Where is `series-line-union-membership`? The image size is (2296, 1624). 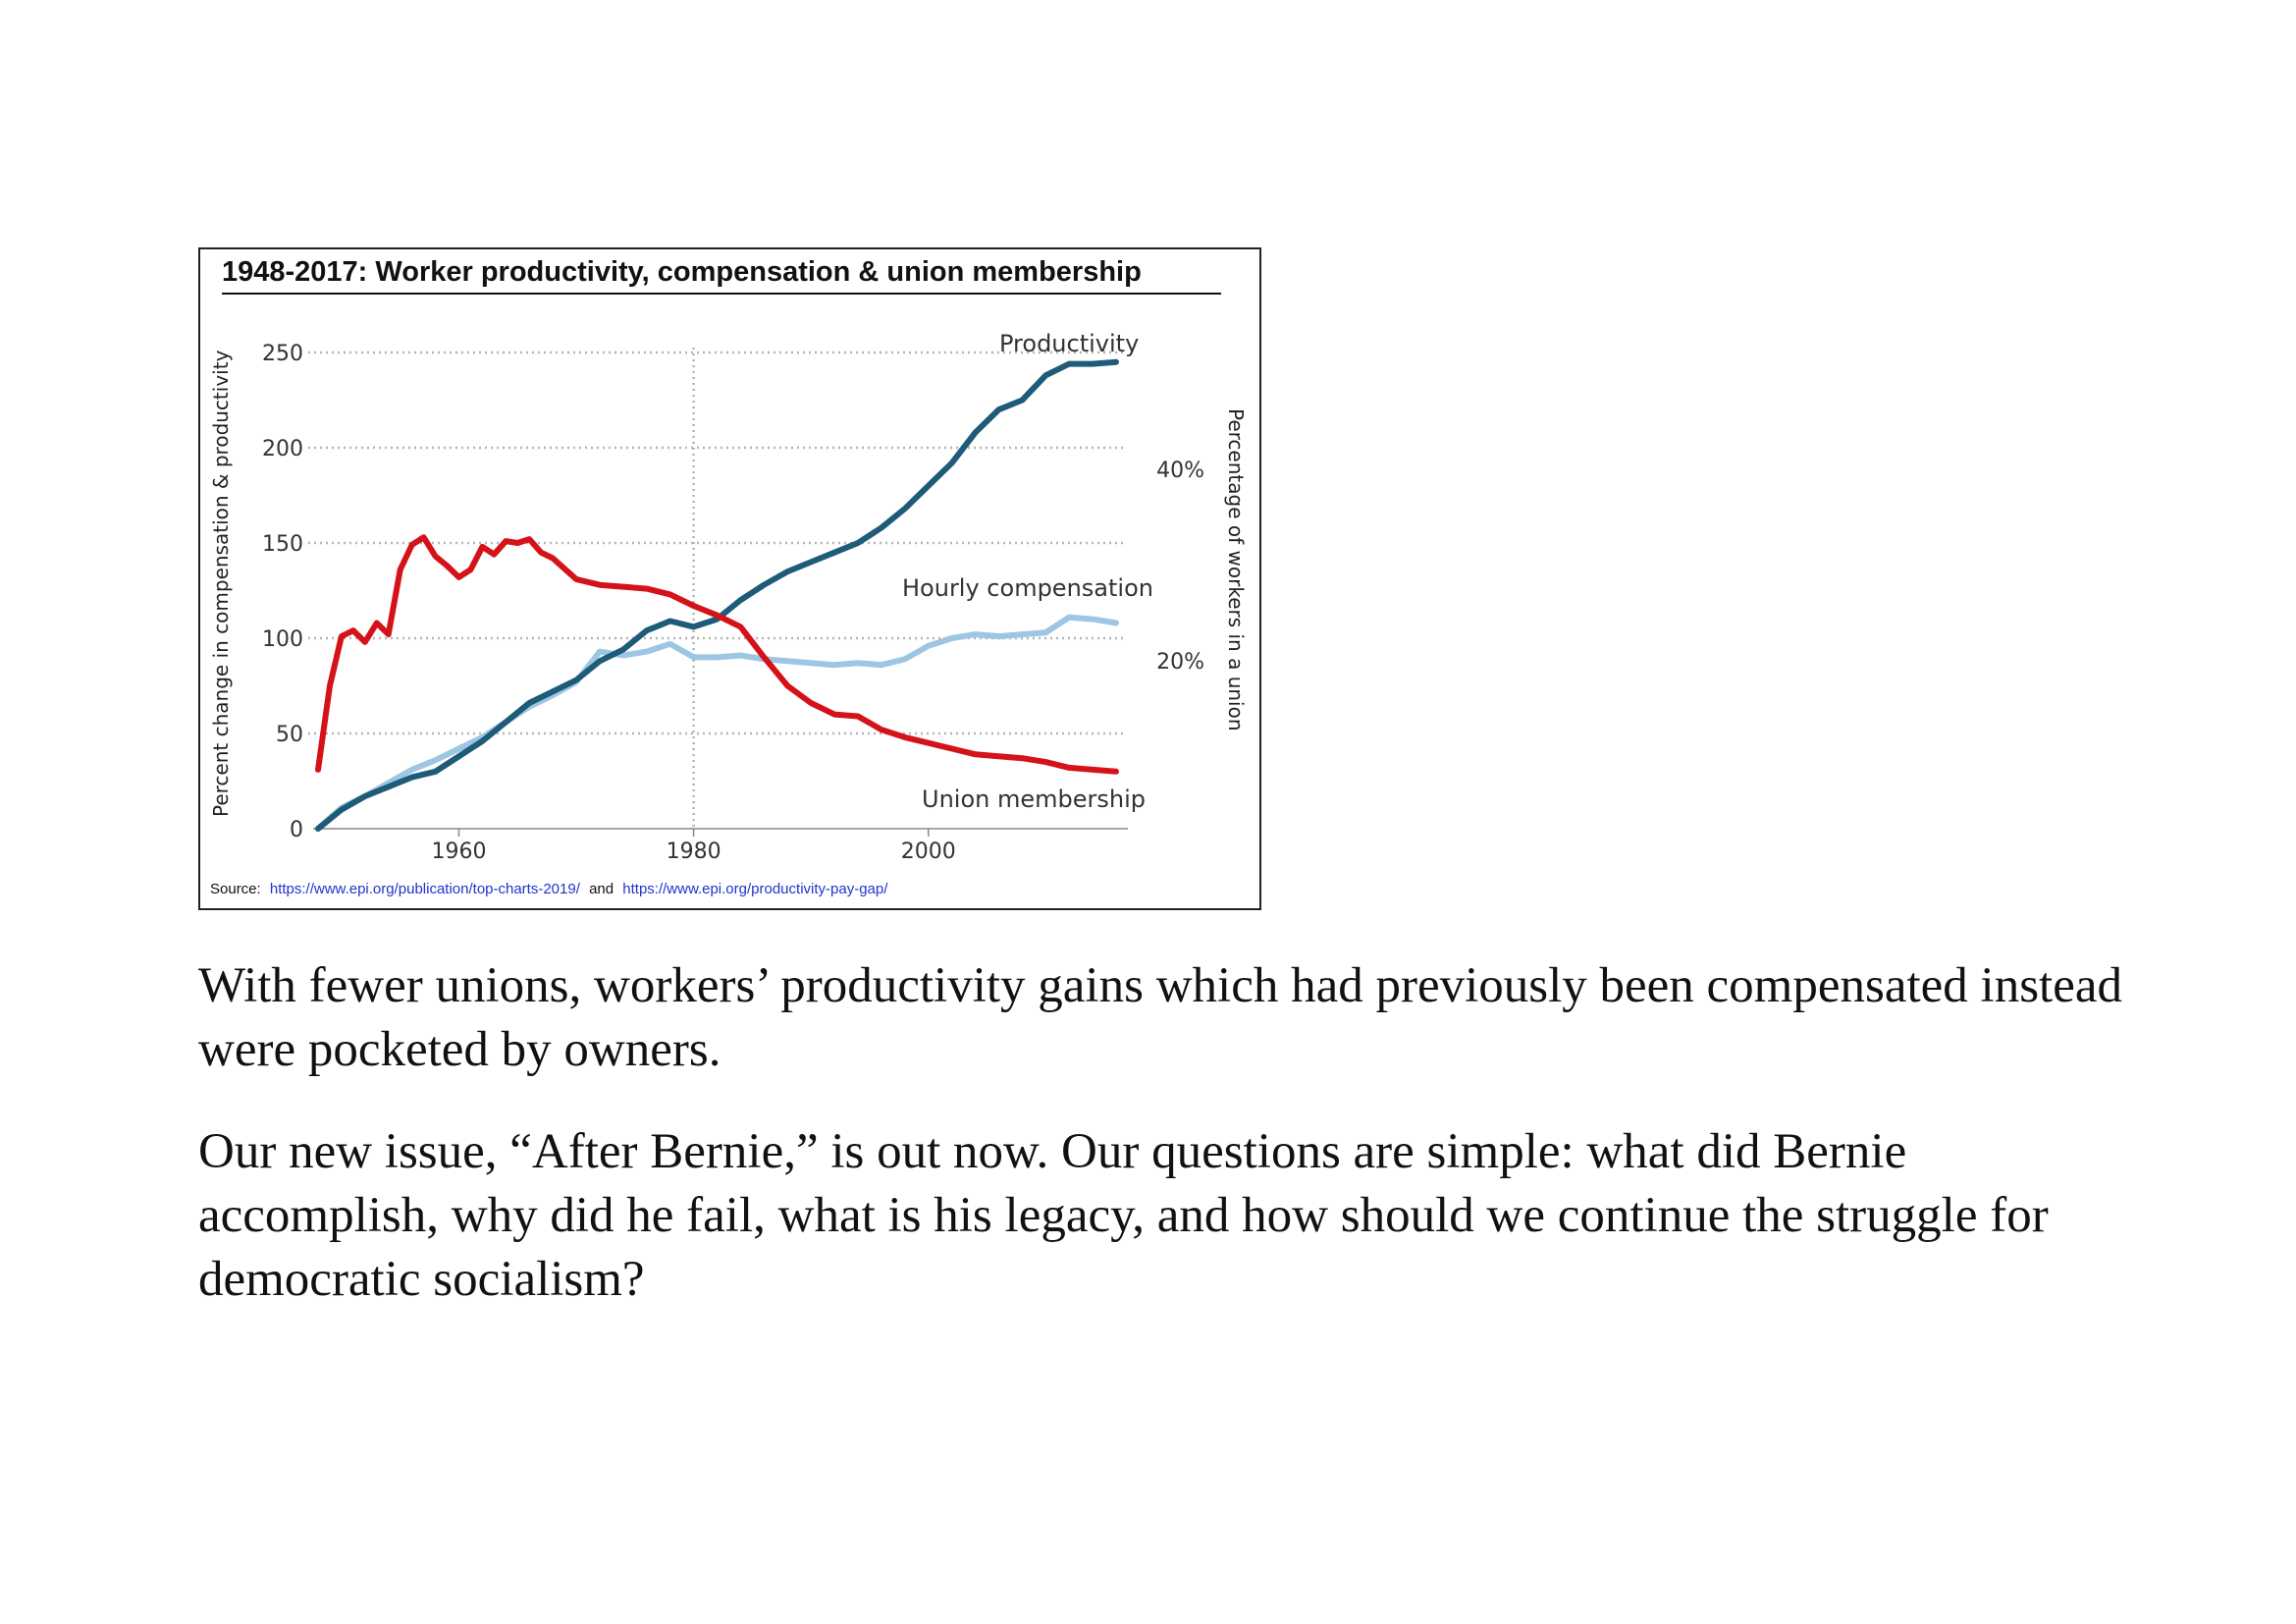
series-line-union-membership is located at coordinates (717, 654).